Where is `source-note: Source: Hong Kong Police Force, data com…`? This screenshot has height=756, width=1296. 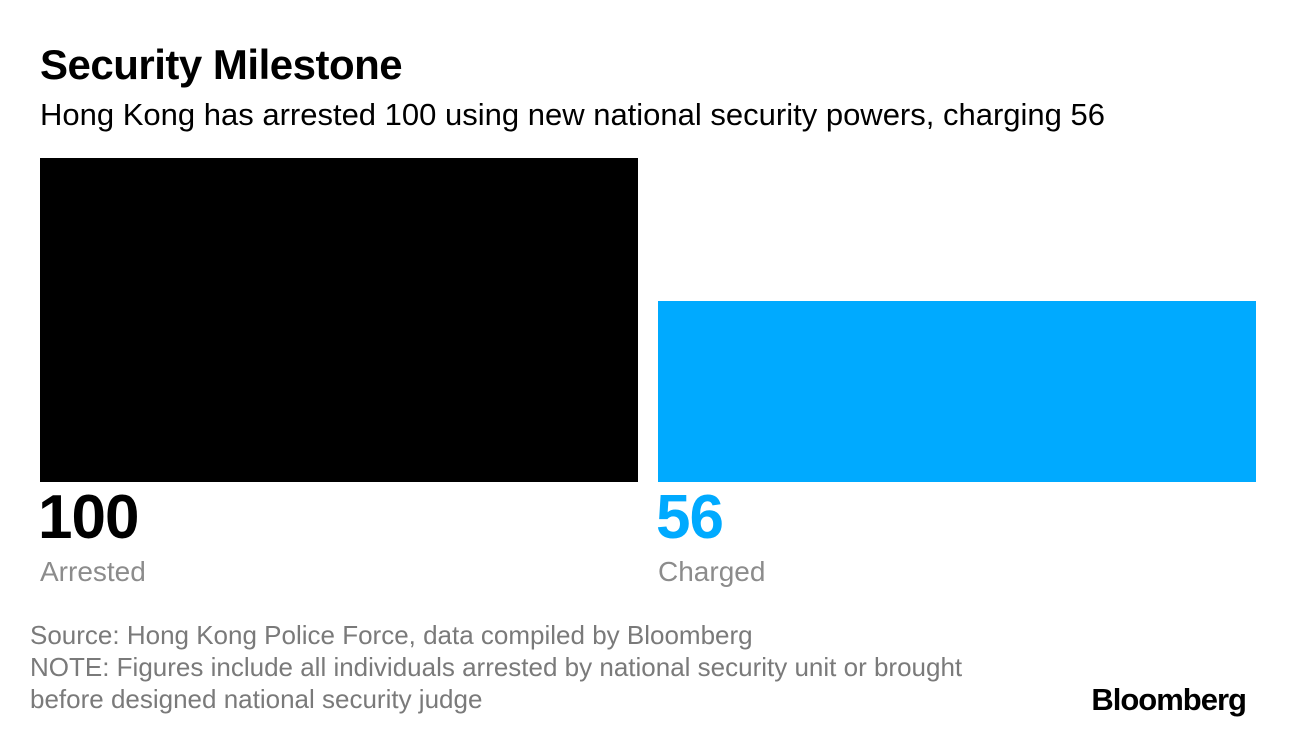 source-note: Source: Hong Kong Police Force, data com… is located at coordinates (391, 635).